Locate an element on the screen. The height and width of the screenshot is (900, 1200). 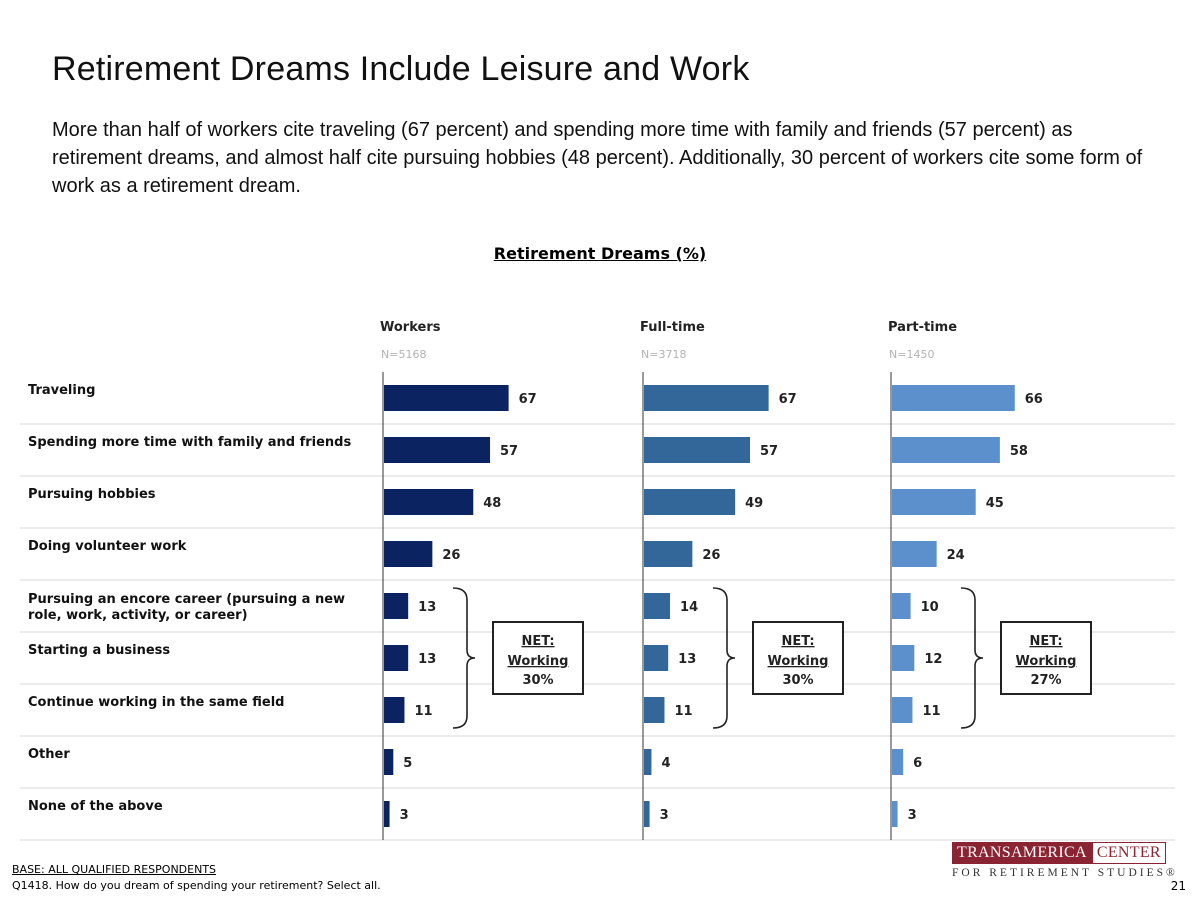
category-label: Pursuing hobbies is located at coordinates (92, 494).